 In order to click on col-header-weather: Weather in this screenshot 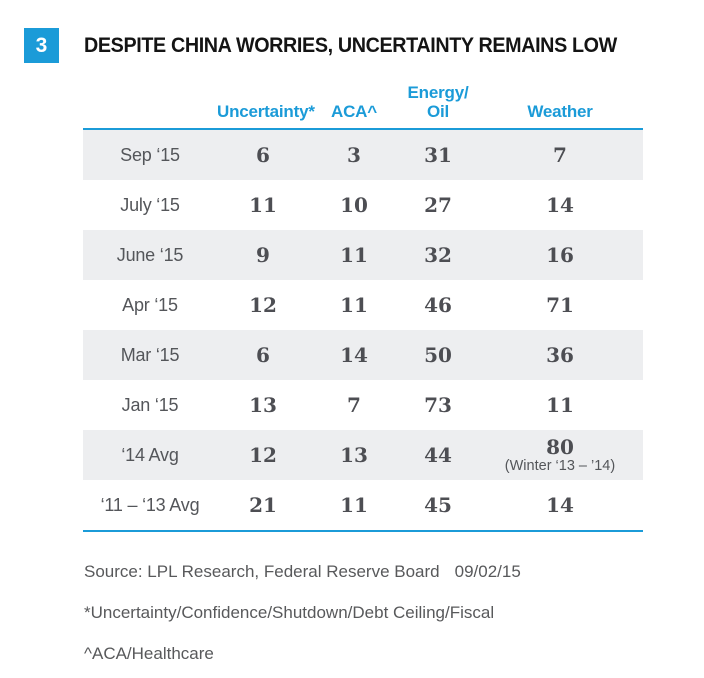, I will do `click(560, 97)`.